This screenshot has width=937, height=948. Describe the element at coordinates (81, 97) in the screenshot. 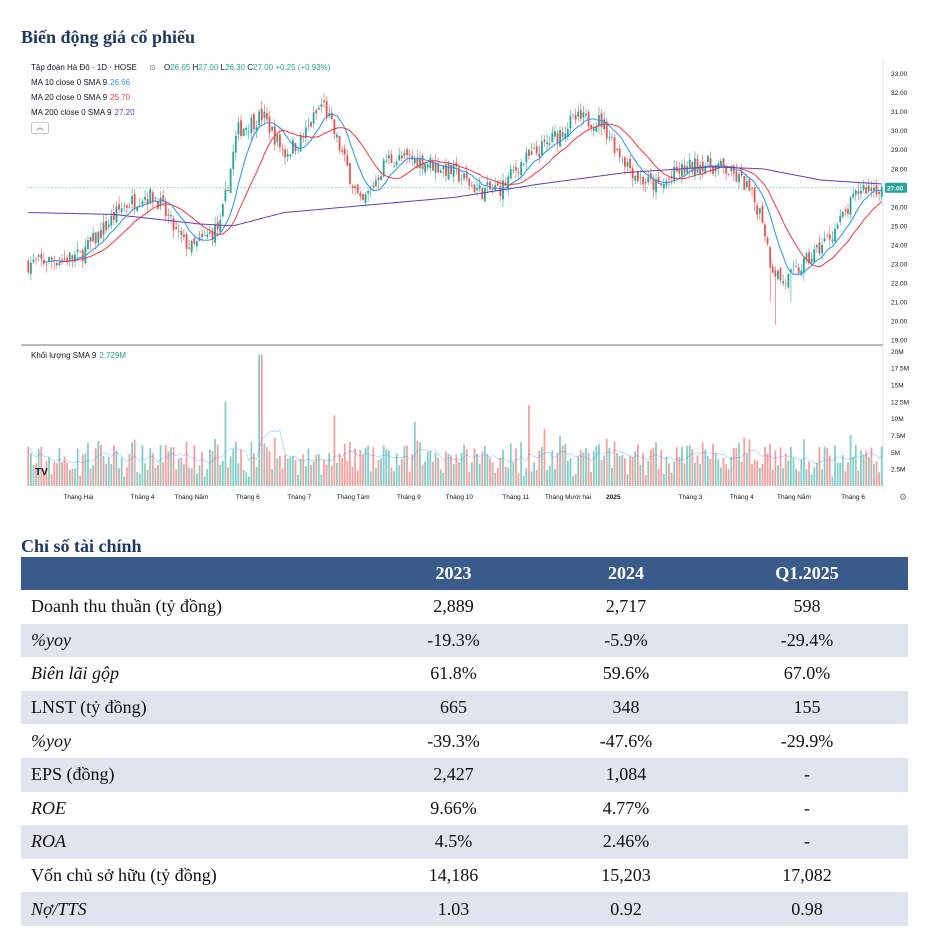

I see `ma20-legend: MA 20 close 0 SMA 9 25.70` at that location.